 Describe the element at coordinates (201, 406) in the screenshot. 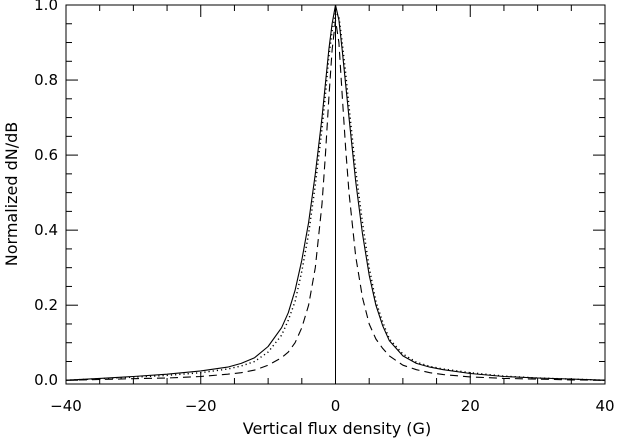

I see `x-tick-label: −20` at that location.